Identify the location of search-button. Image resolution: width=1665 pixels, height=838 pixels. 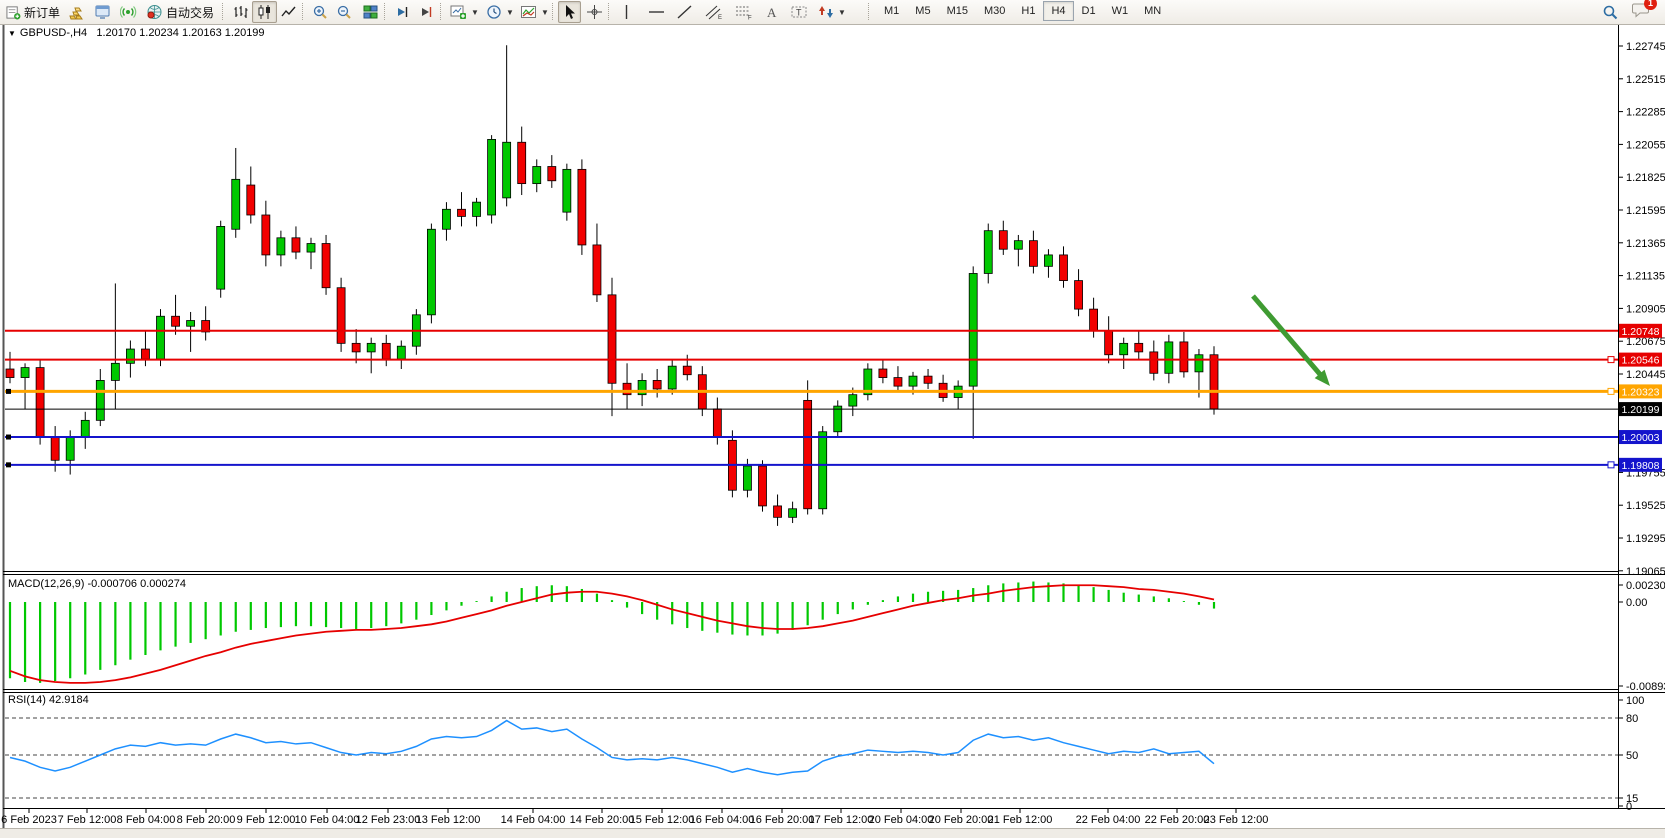
(1610, 12).